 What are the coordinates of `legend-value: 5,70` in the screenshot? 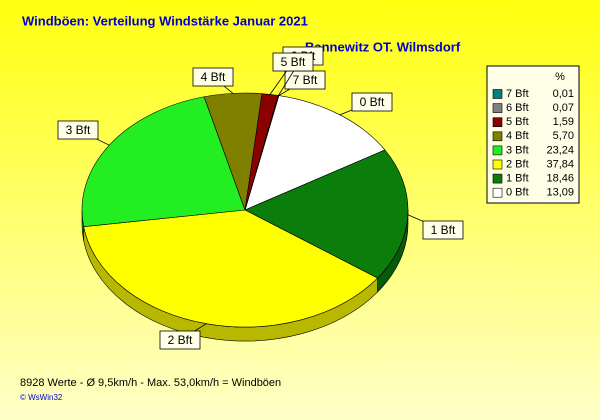 It's located at (563, 136).